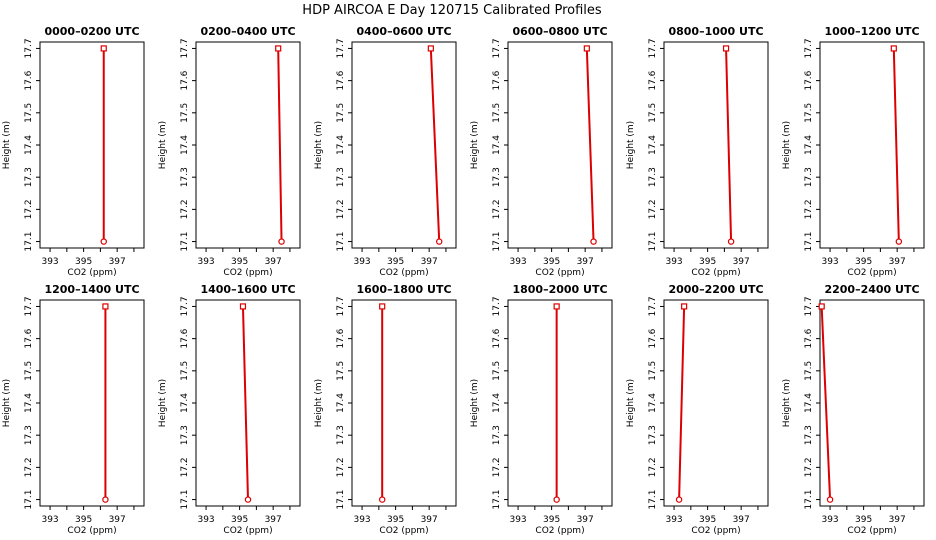 The image size is (936, 540). Describe the element at coordinates (715, 289) in the screenshot. I see `panel-title: 2000–2200 UTC` at that location.